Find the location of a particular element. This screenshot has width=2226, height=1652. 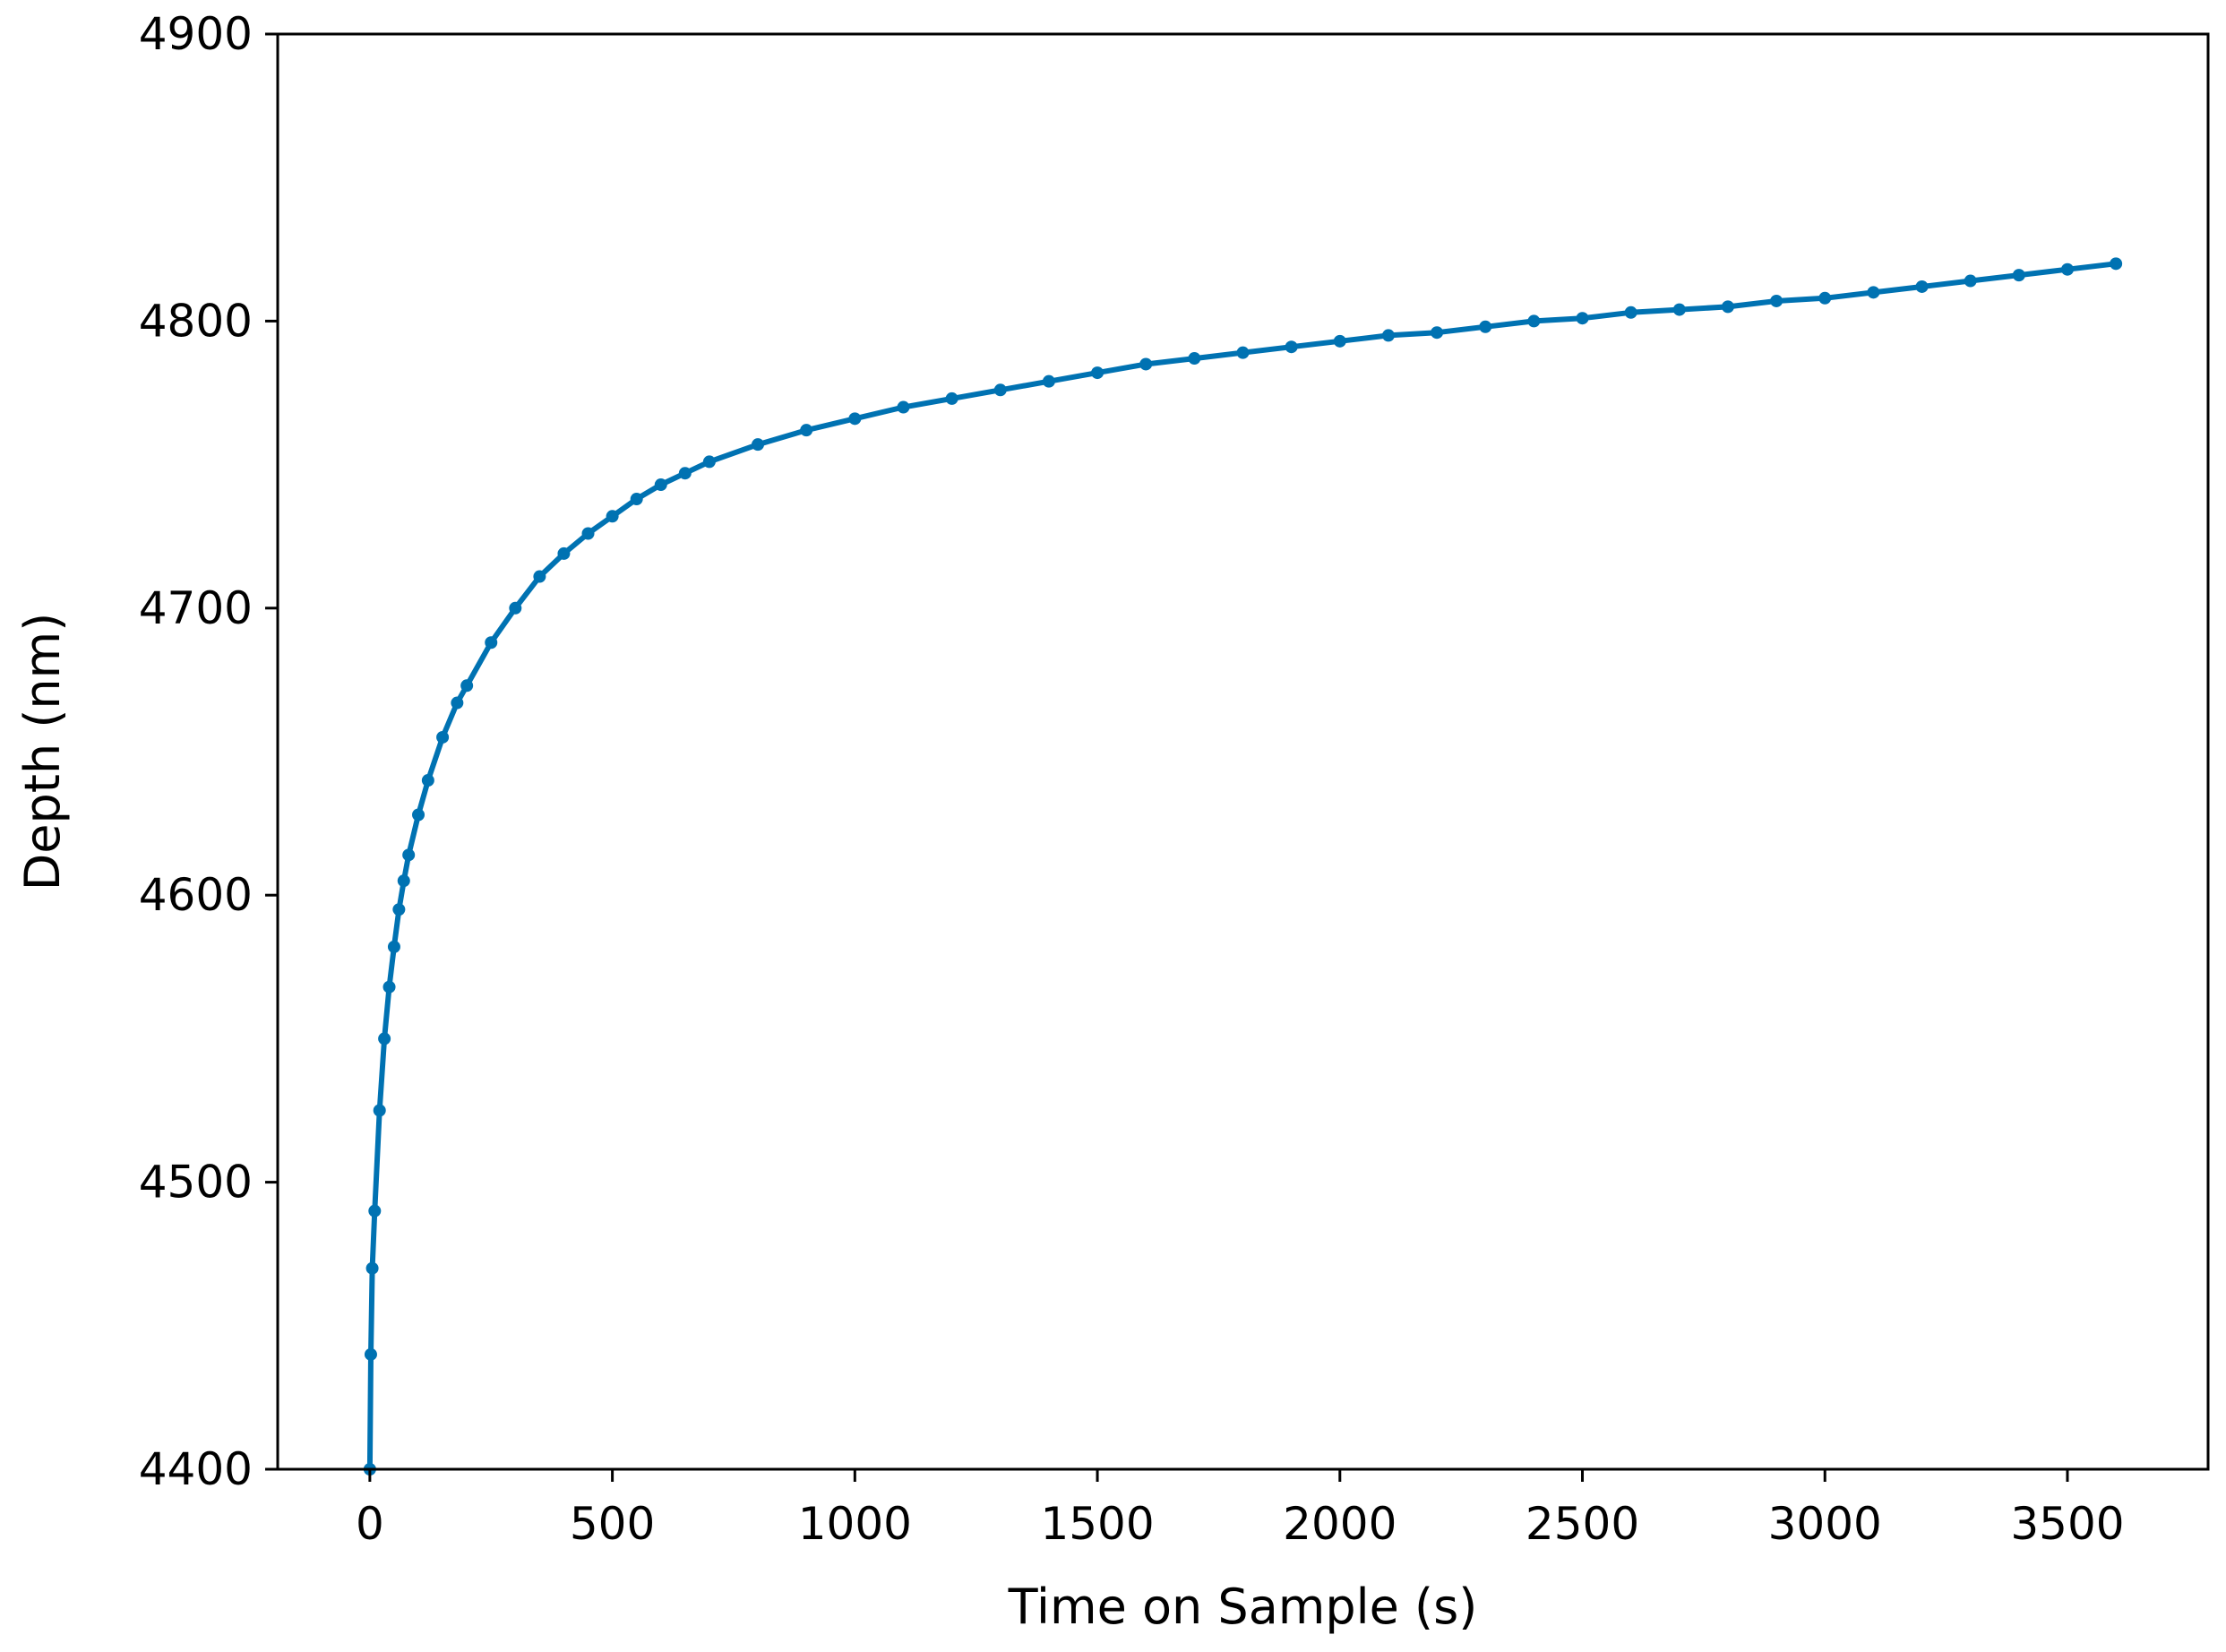

x-tick-label: 2000 is located at coordinates (1340, 1524).